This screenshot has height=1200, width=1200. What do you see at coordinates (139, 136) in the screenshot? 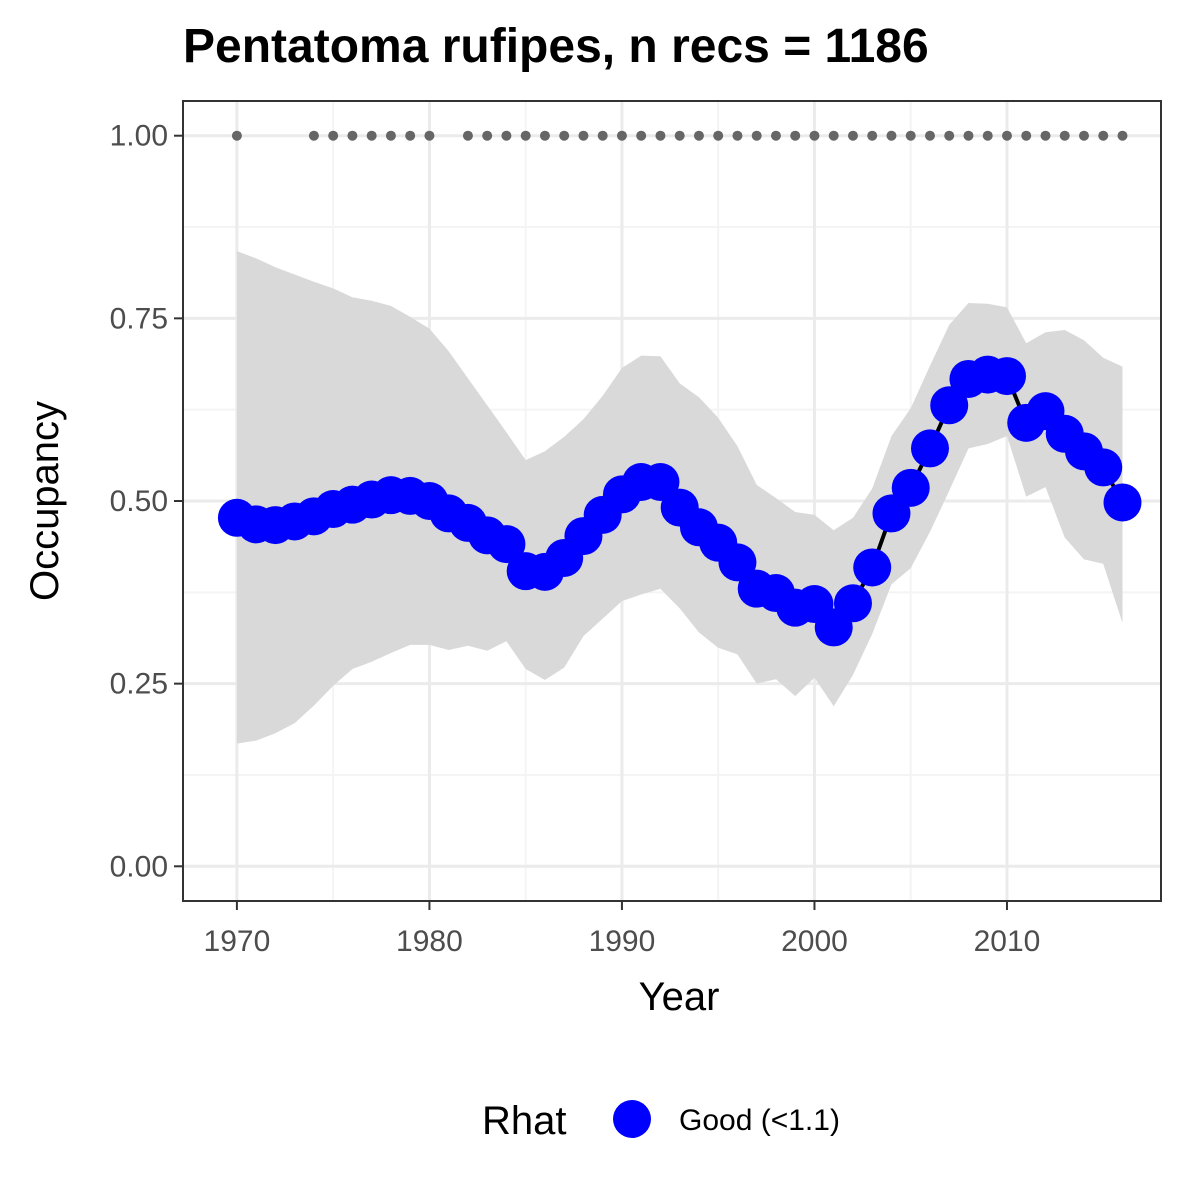
I see `y-tick-label: 1.00` at bounding box center [139, 136].